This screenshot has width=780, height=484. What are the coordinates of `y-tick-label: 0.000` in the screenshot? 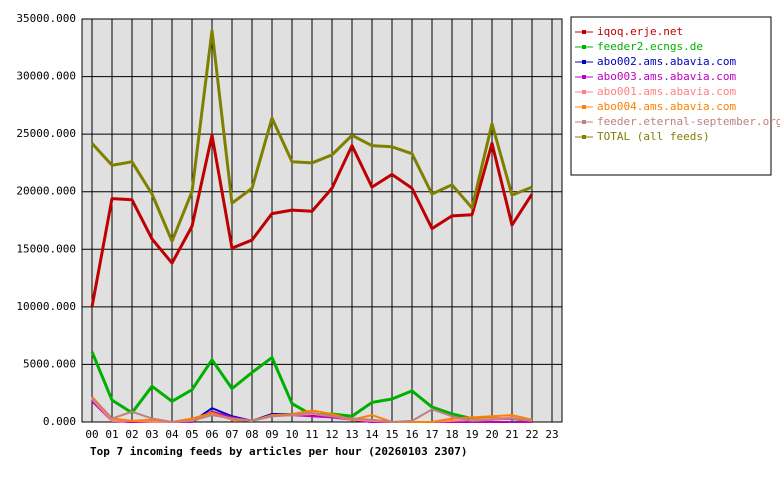 It's located at (59, 421).